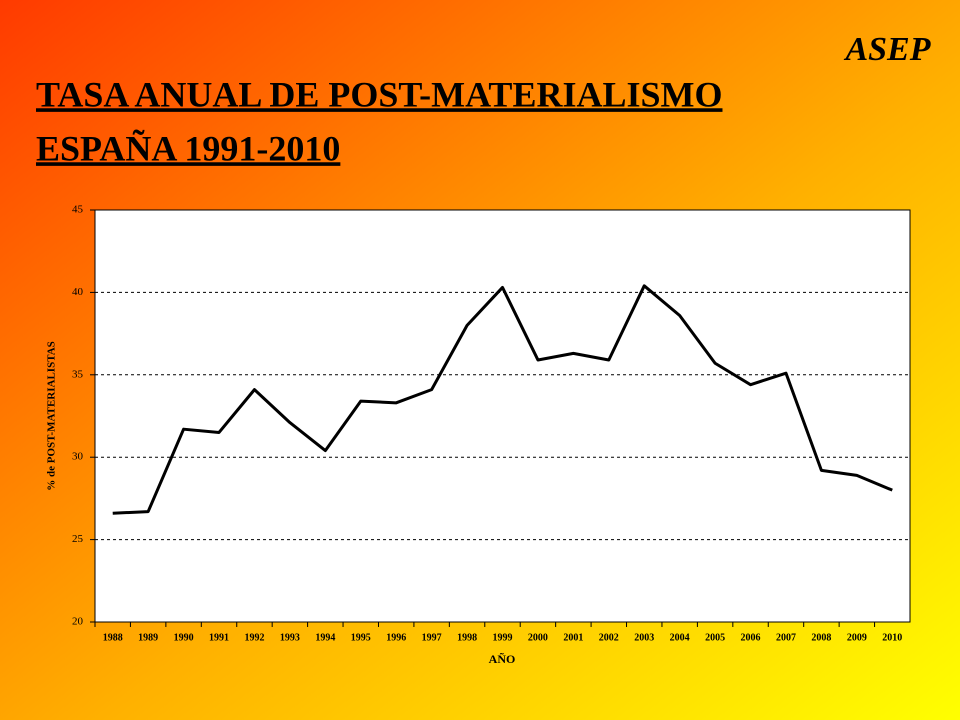 This screenshot has height=720, width=960. Describe the element at coordinates (290, 637) in the screenshot. I see `x-tick-label: 1993` at that location.